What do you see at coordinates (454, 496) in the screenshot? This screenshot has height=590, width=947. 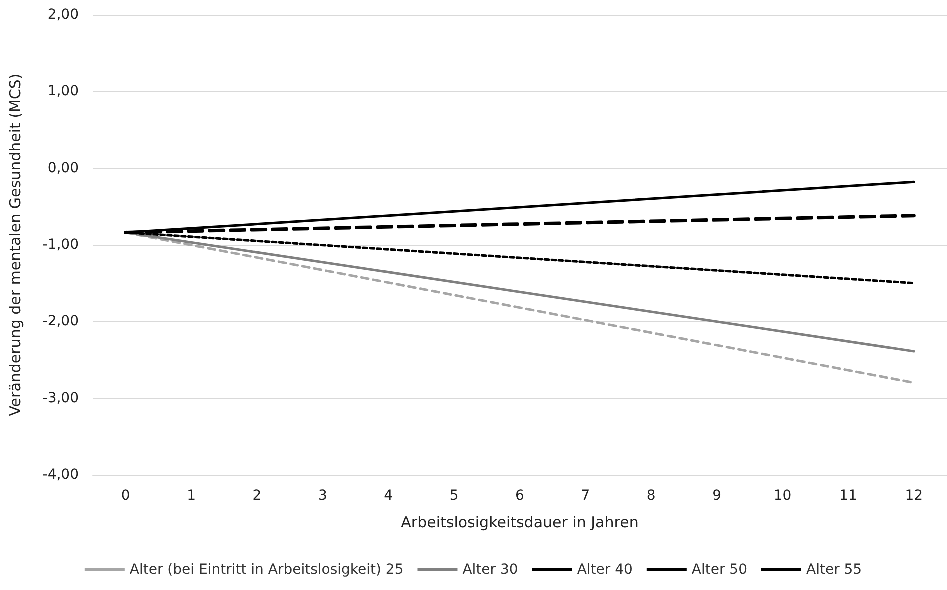 I see `x-tick-label: 5` at bounding box center [454, 496].